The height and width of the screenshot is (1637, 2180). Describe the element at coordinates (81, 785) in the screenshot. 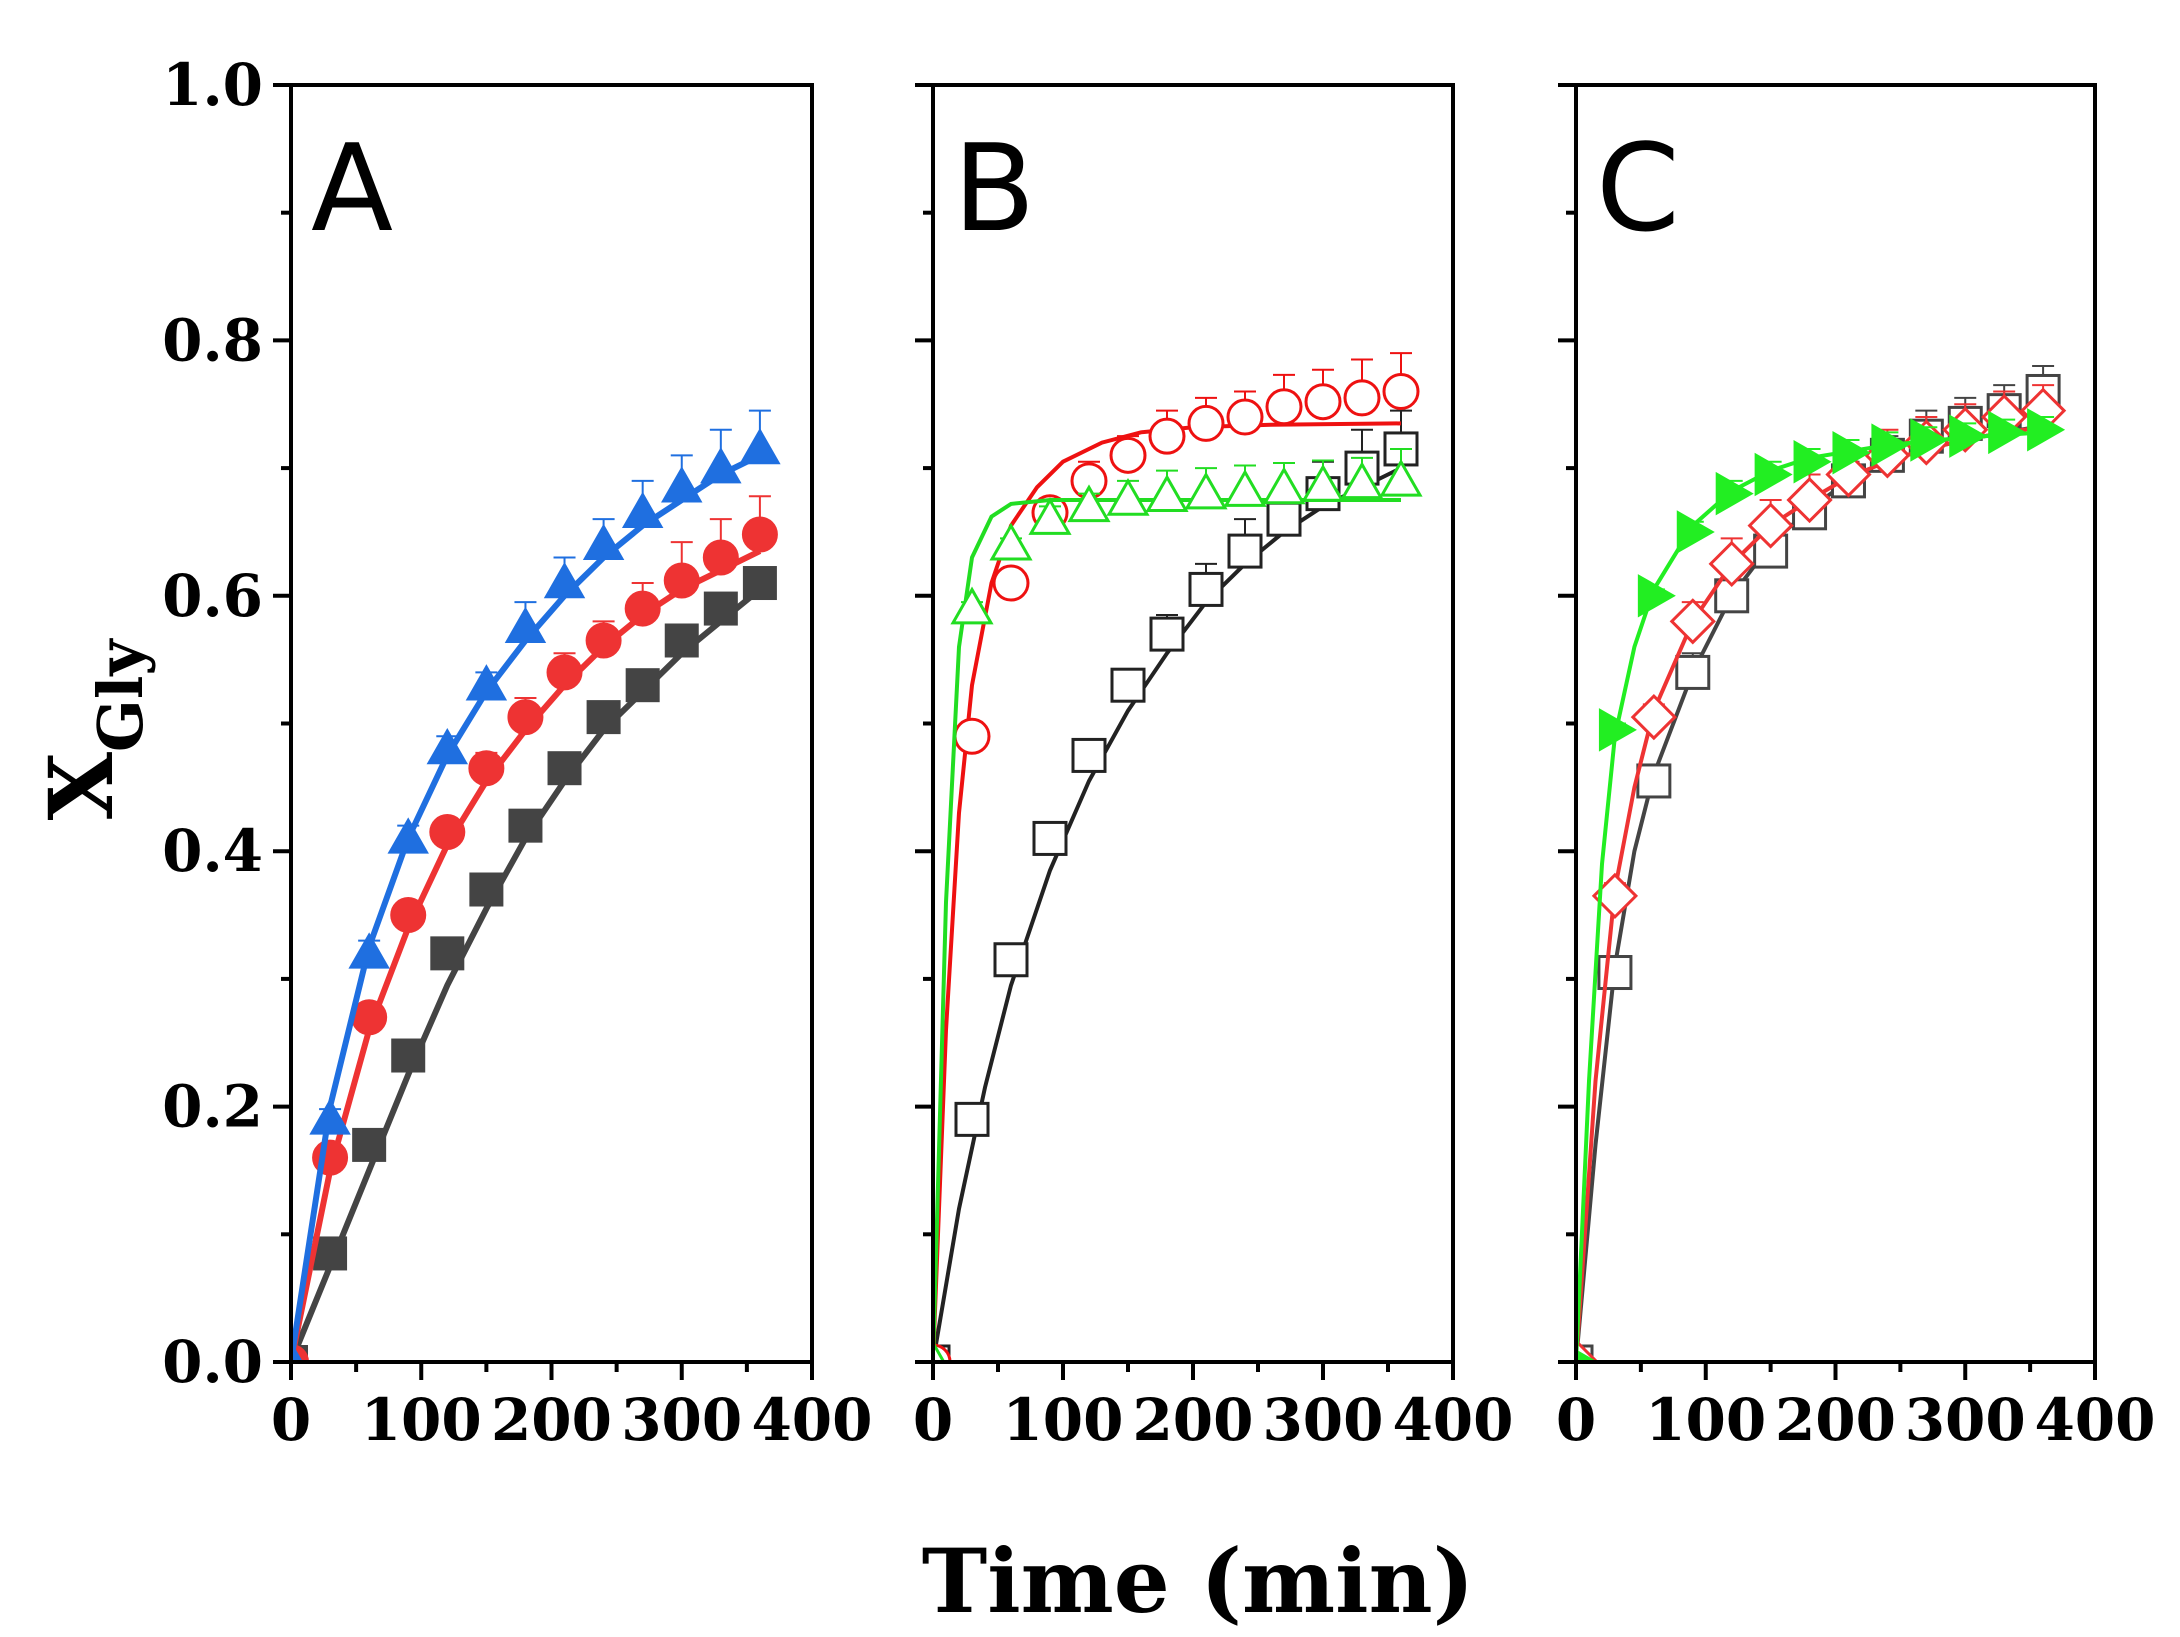

I see `y-axis-title-main: X` at that location.